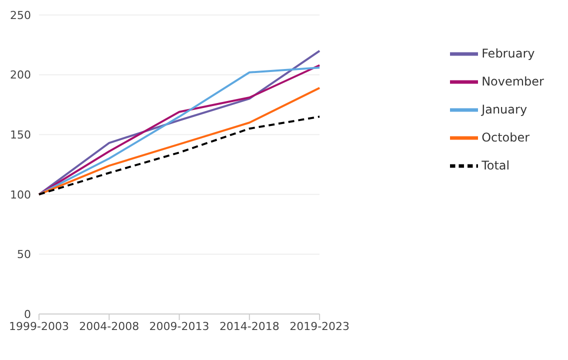 This screenshot has width=568, height=360. What do you see at coordinates (506, 137) in the screenshot?
I see `legend-label: October` at bounding box center [506, 137].